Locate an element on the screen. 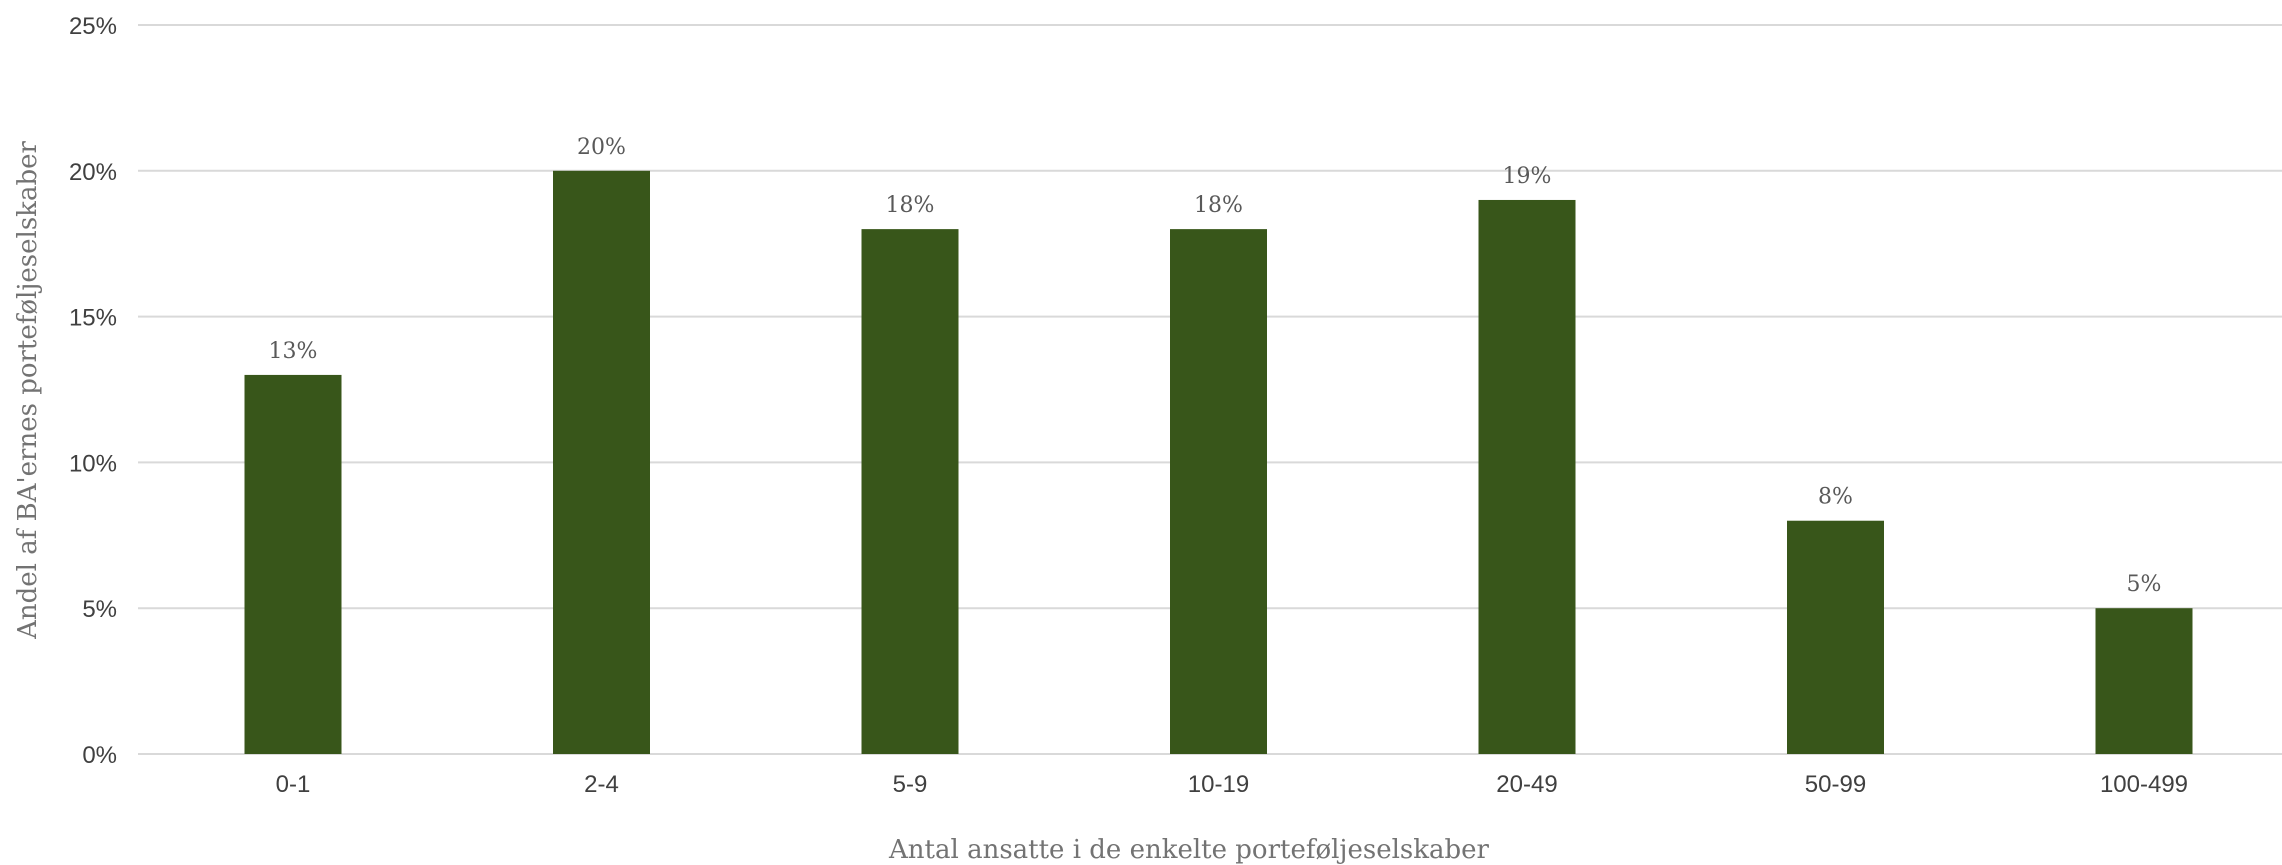  x-axis-tick-labels: 0-1 2-4 5-9 10-19 20-49 50-99 100-499 is located at coordinates (1232, 784).